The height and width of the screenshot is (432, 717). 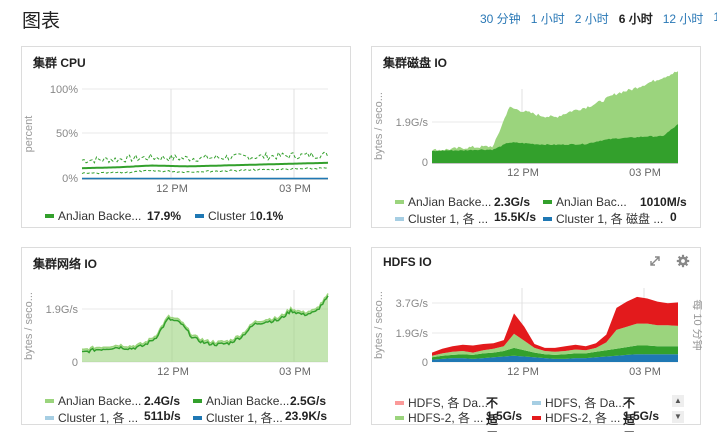 What do you see at coordinates (41, 21) in the screenshot?
I see `page-title: 图表` at bounding box center [41, 21].